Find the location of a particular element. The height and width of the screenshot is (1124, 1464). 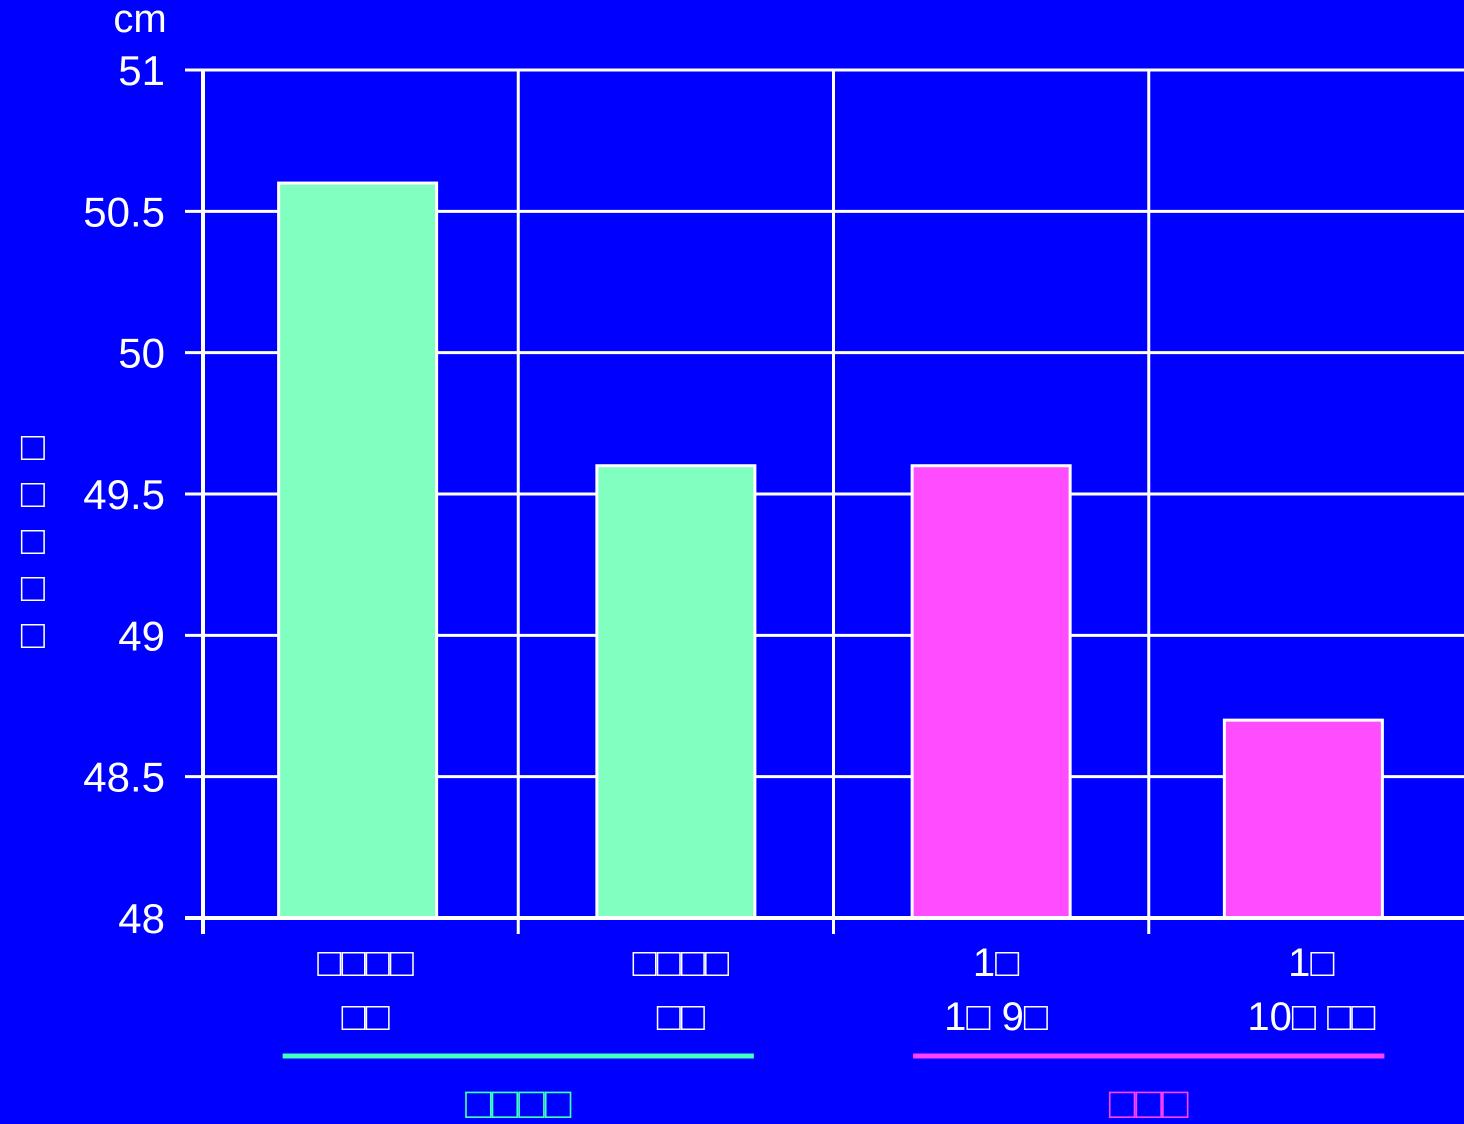

y-tick-label: 50.5 is located at coordinates (124, 211).